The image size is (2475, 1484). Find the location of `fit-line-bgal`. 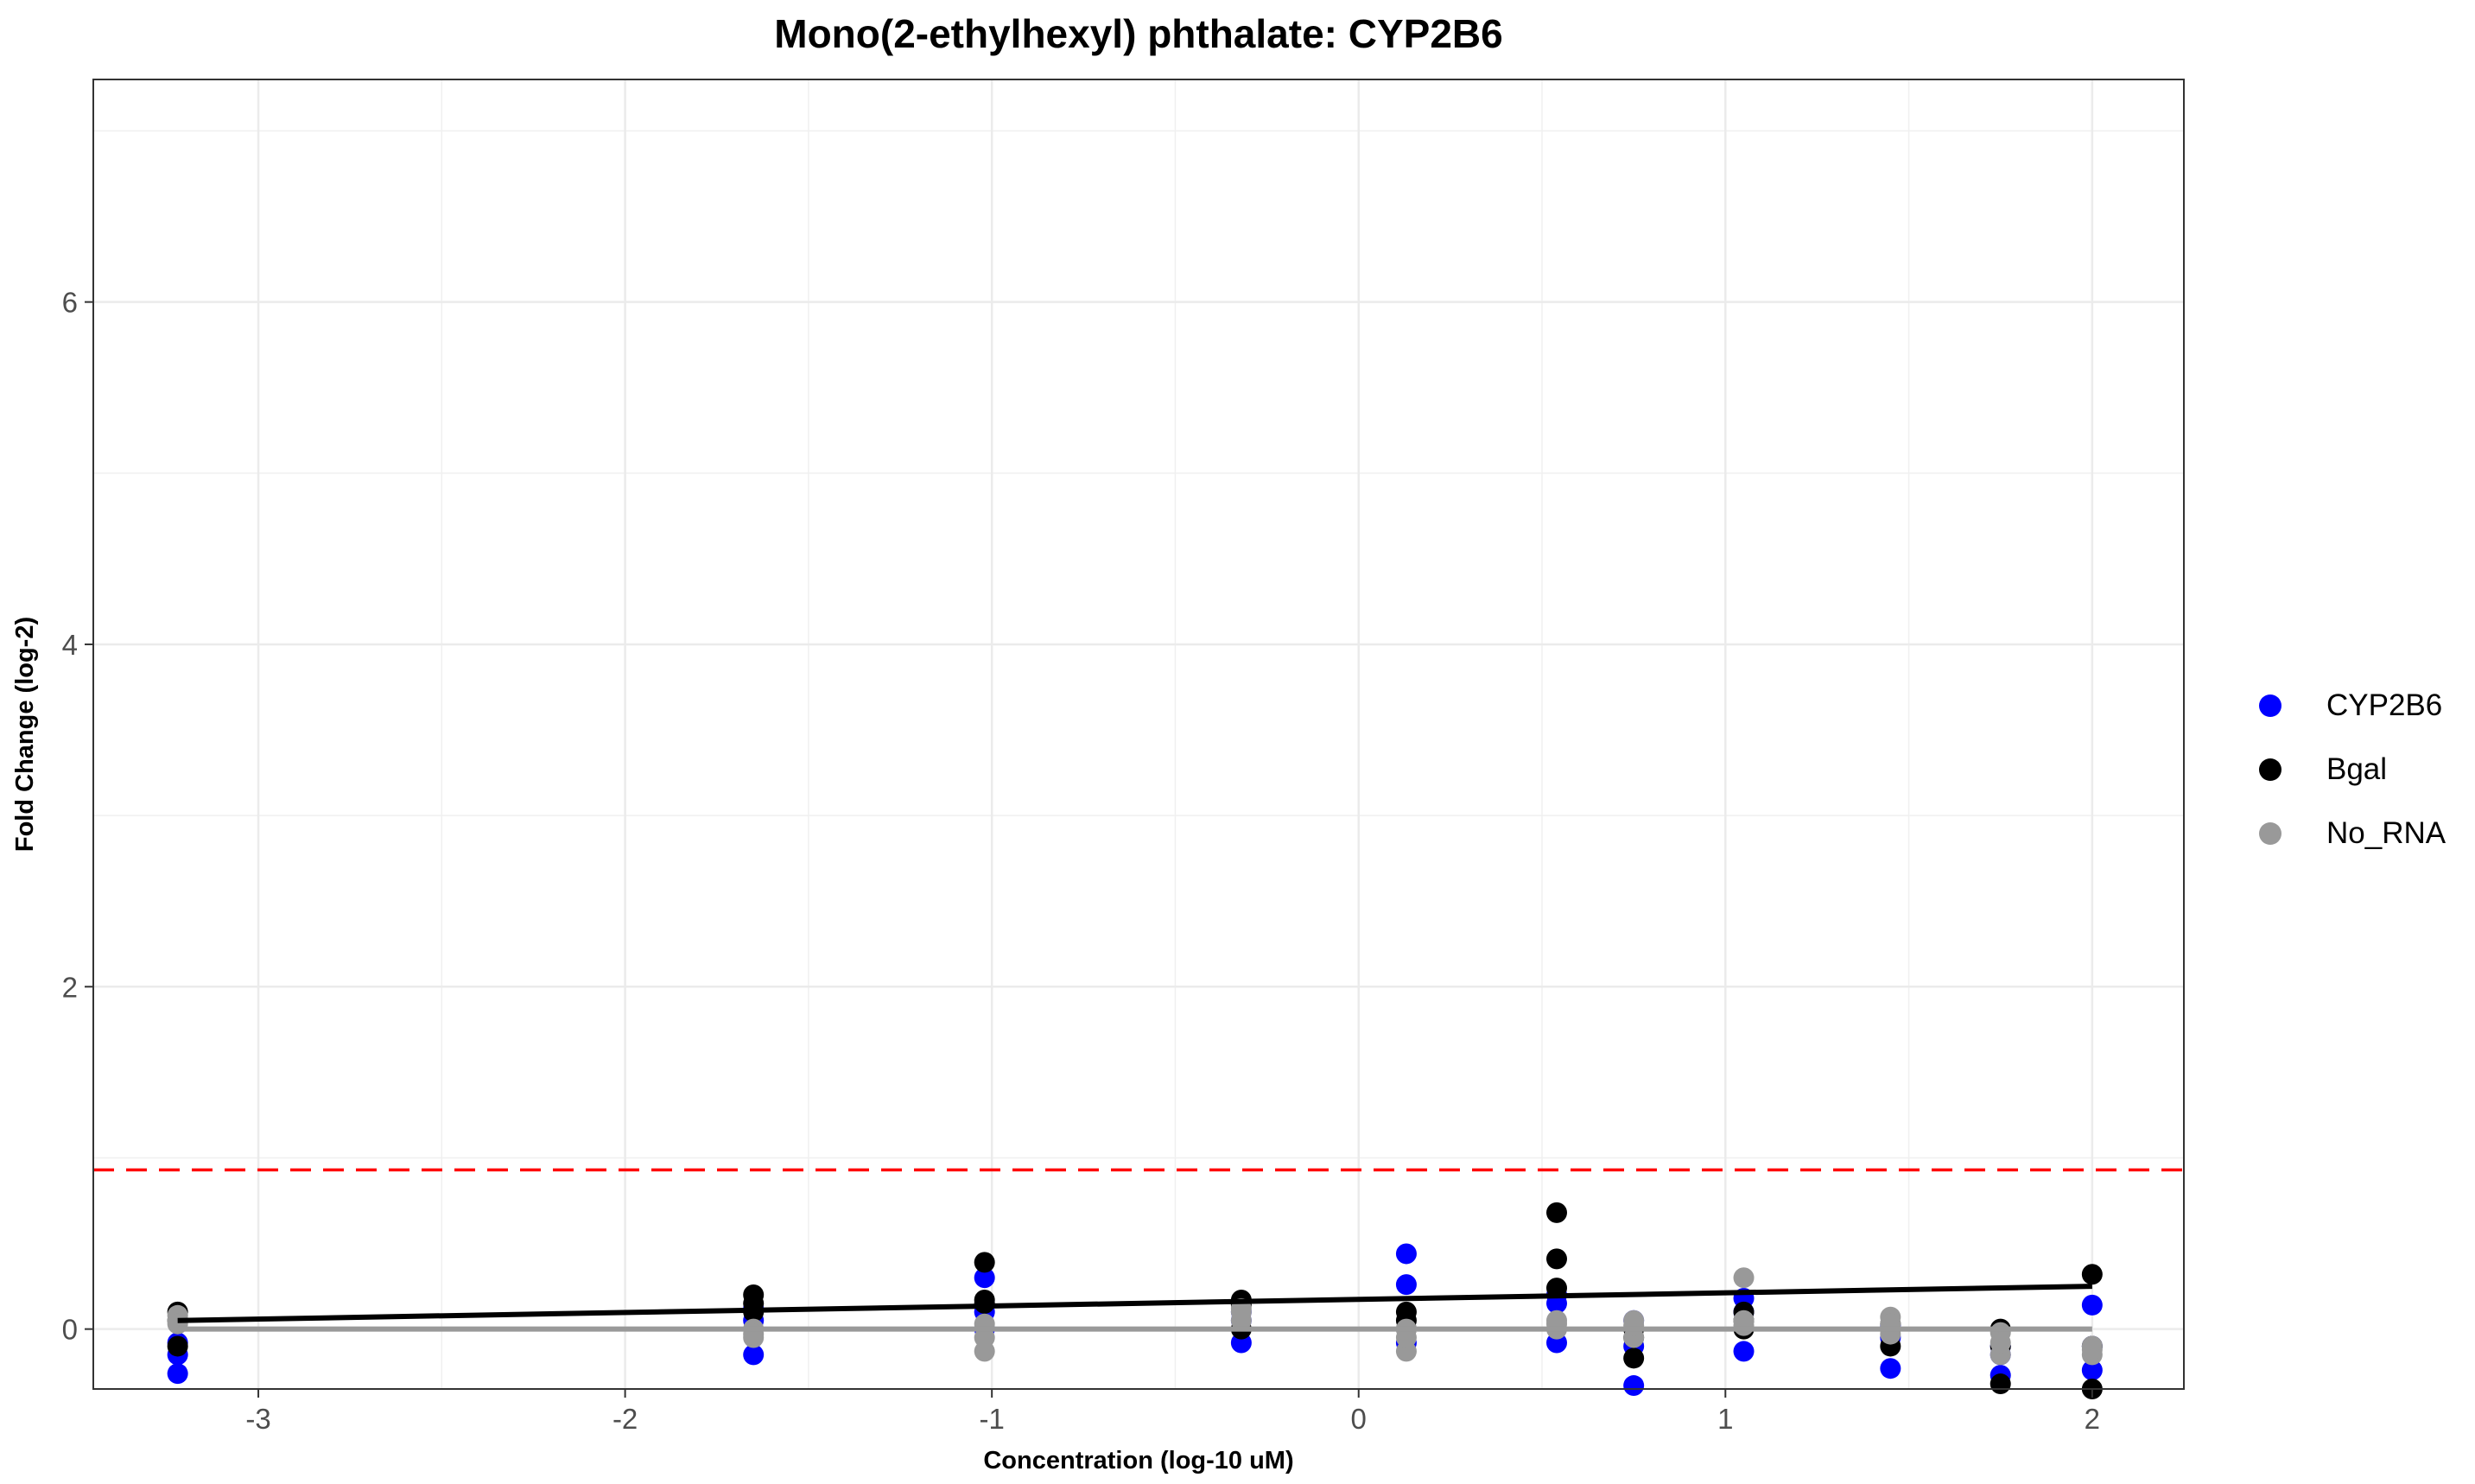

fit-line-bgal is located at coordinates (1134, 1303).